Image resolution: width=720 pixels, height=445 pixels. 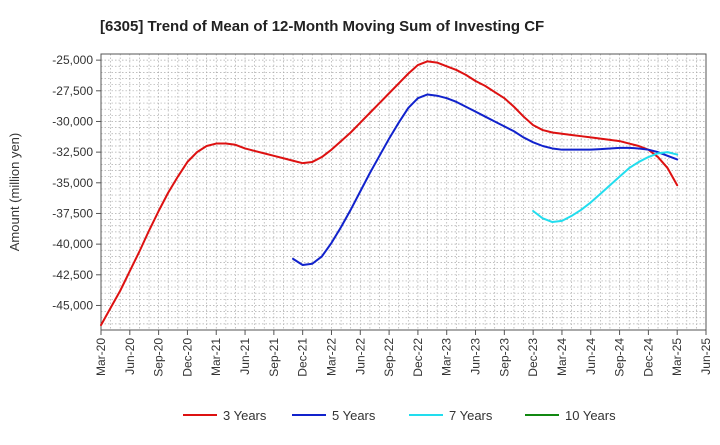 What do you see at coordinates (418, 357) in the screenshot?
I see `x-tick-label: Dec-22` at bounding box center [418, 357].